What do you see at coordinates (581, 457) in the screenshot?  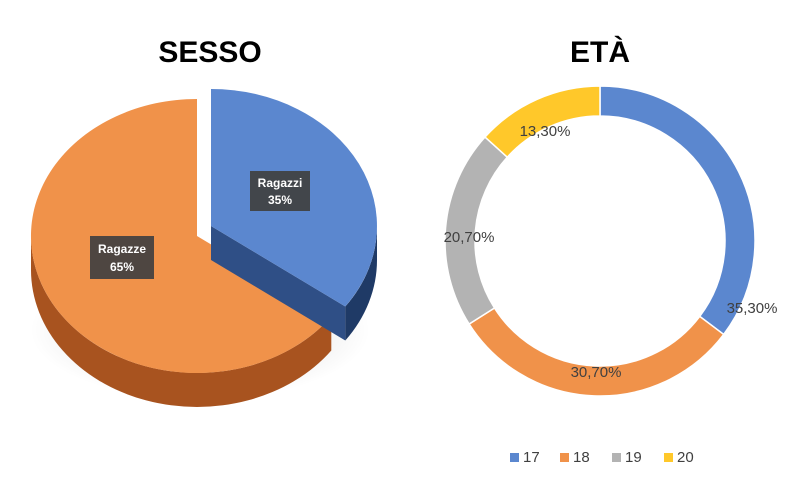 I see `legend-label-18: 18` at bounding box center [581, 457].